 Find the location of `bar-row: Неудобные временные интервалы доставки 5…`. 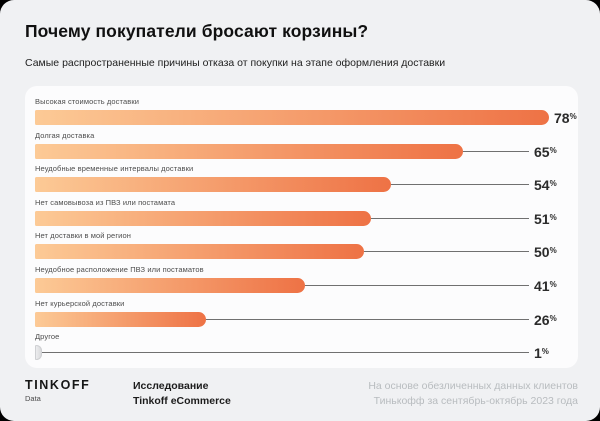

bar-row: Неудобные временные интервалы доставки 5… is located at coordinates (300, 179).